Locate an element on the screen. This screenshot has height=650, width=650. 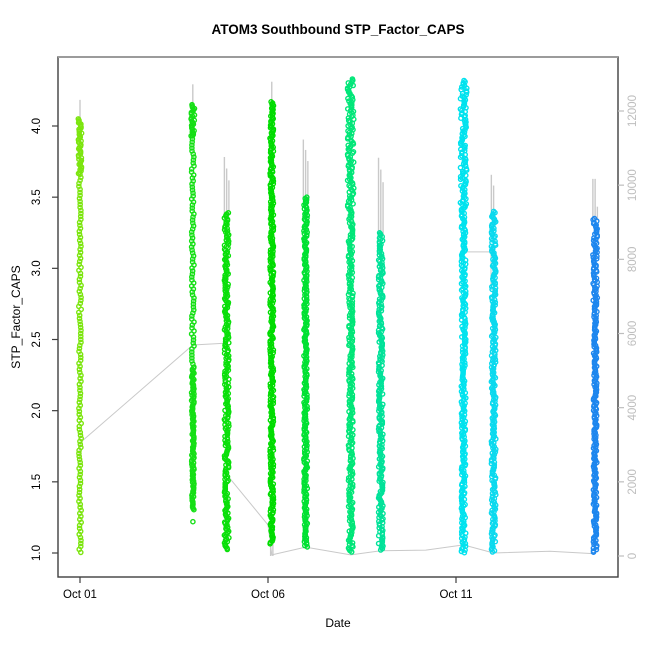
x-tick-label: Oct 11 is located at coordinates (455, 595).